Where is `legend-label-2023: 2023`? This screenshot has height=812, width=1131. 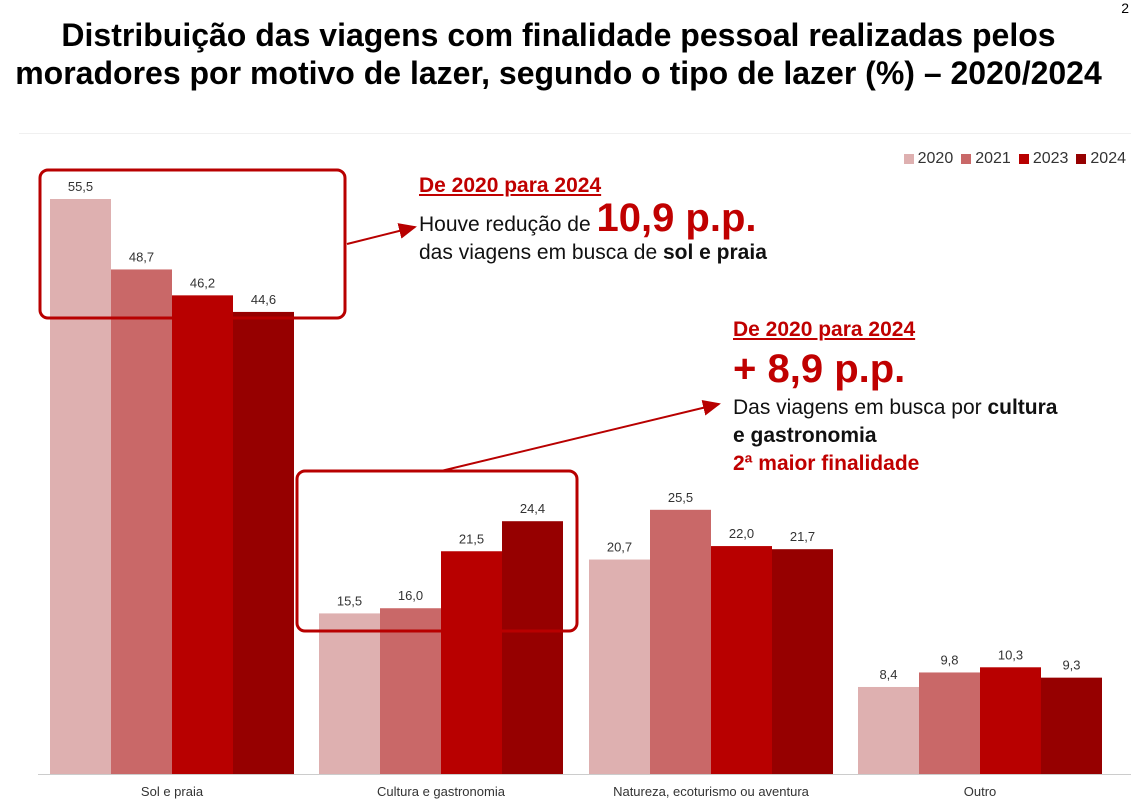 legend-label-2023: 2023 is located at coordinates (1050, 158).